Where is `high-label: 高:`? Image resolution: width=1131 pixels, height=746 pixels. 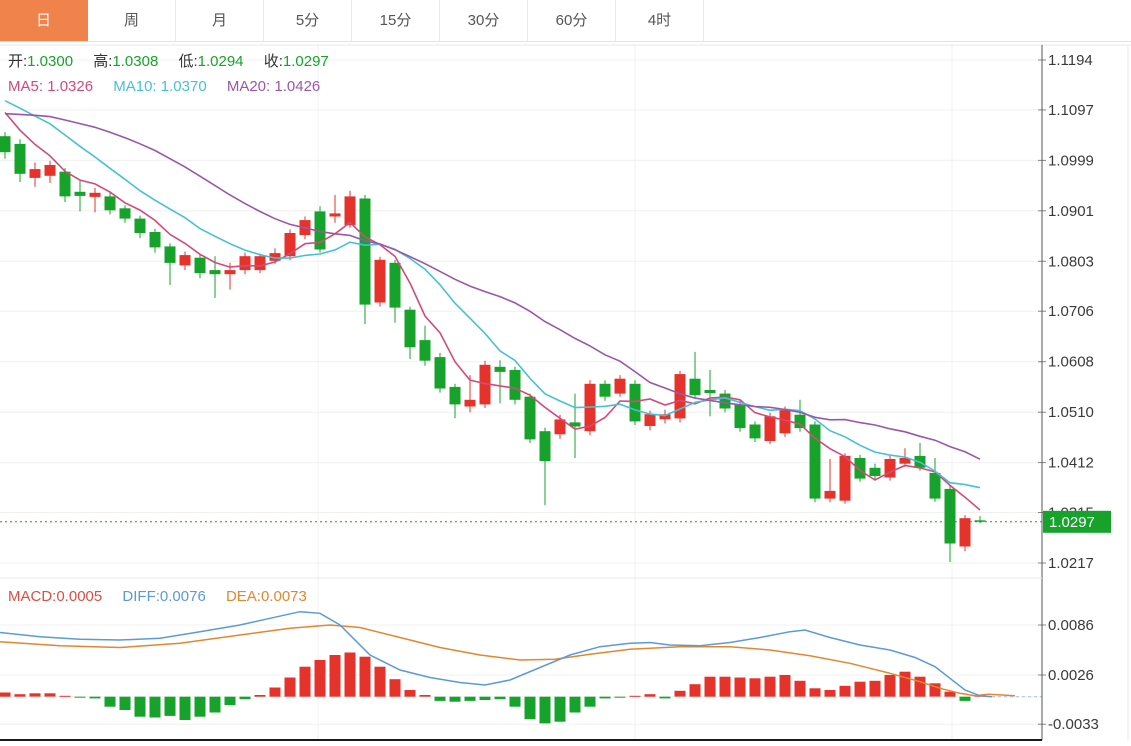 high-label: 高: is located at coordinates (103, 61).